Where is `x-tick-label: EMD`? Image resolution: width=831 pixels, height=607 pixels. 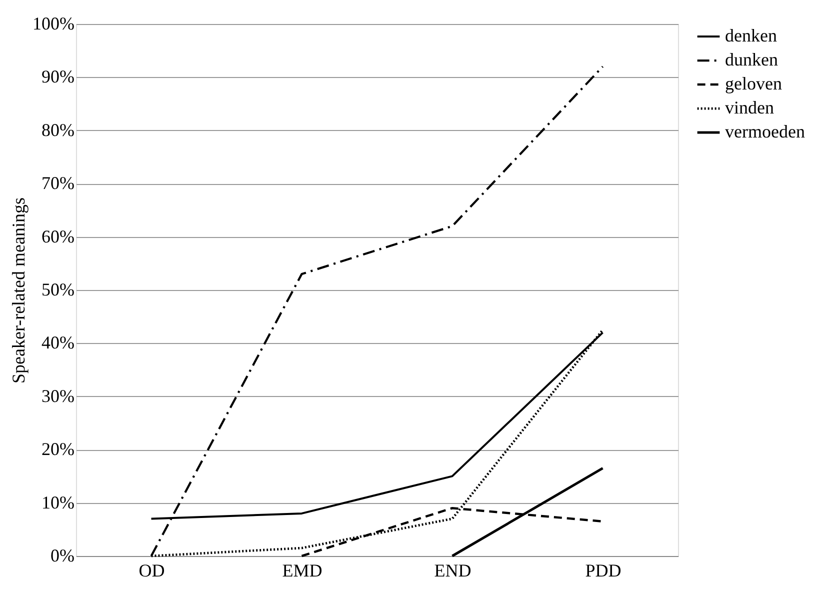 x-tick-label: EMD is located at coordinates (302, 570).